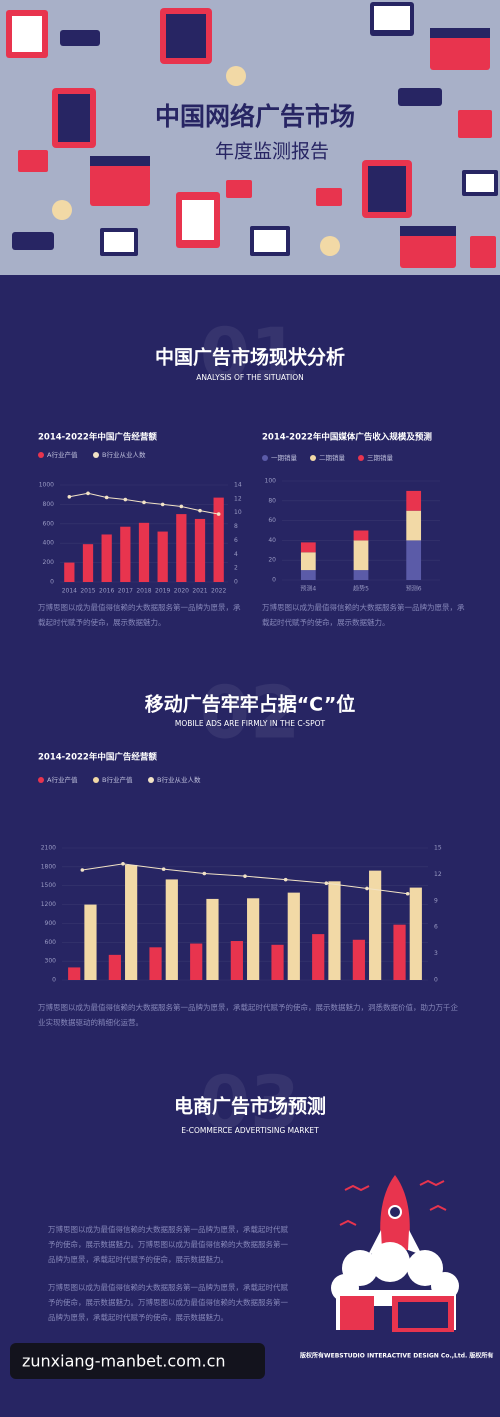  Describe the element at coordinates (250, 1130) in the screenshot. I see `section-subtitle: E-COMMERCE ADVERTISING MARKET` at that location.